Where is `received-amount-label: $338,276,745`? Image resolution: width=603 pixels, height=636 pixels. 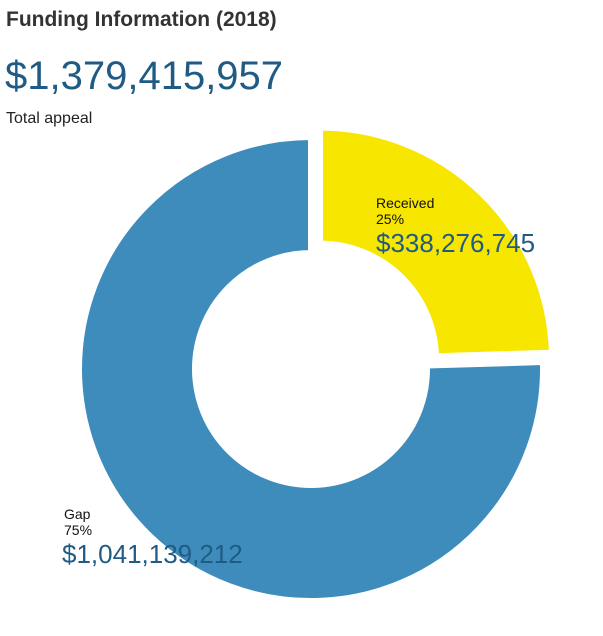 received-amount-label: $338,276,745 is located at coordinates (456, 243).